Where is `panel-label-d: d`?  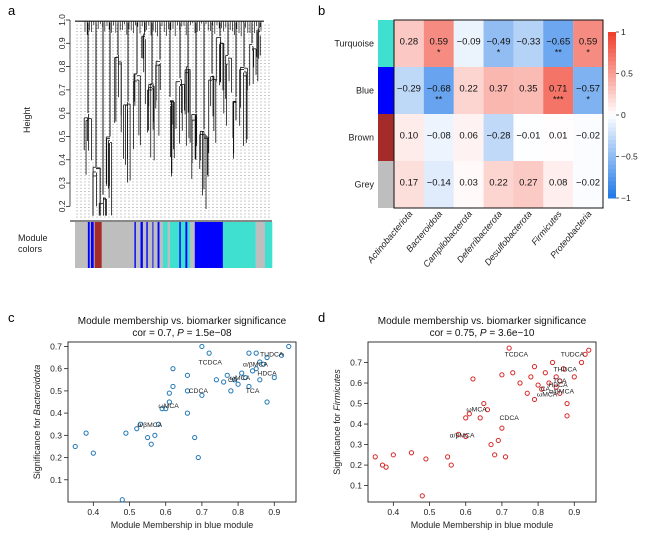 panel-label-d: d is located at coordinates (321, 317).